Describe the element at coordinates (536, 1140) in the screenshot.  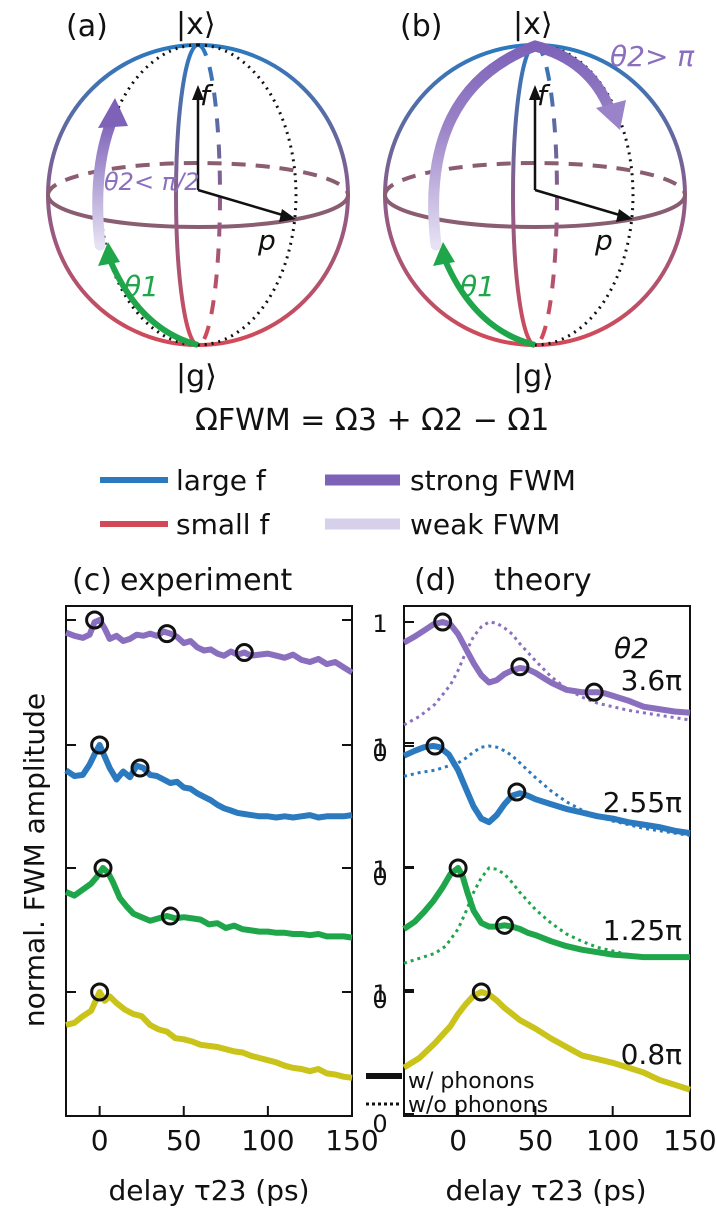
I see `xtick-label-d-1: 50` at that location.